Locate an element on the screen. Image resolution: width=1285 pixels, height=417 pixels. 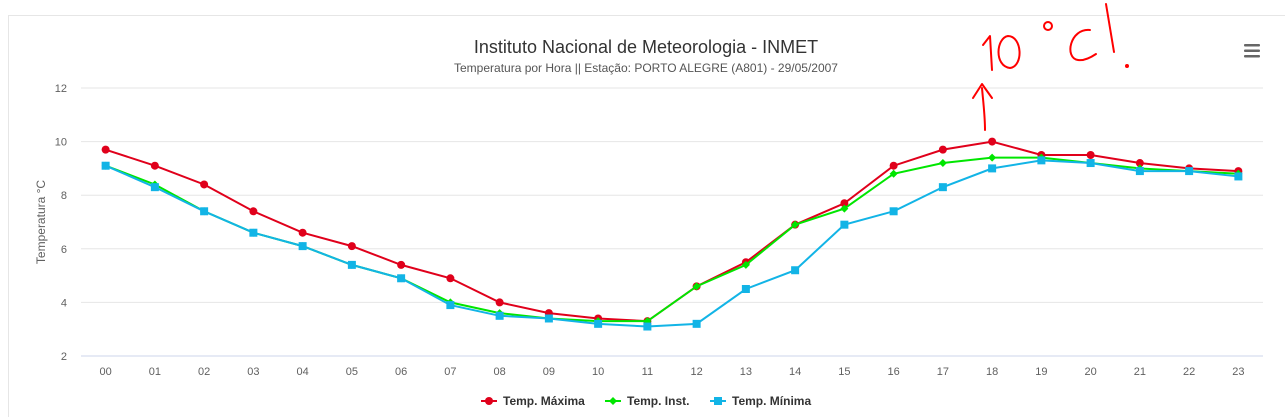
y-axis-ticks: 2 4 6 8 10 12 is located at coordinates (61, 223).